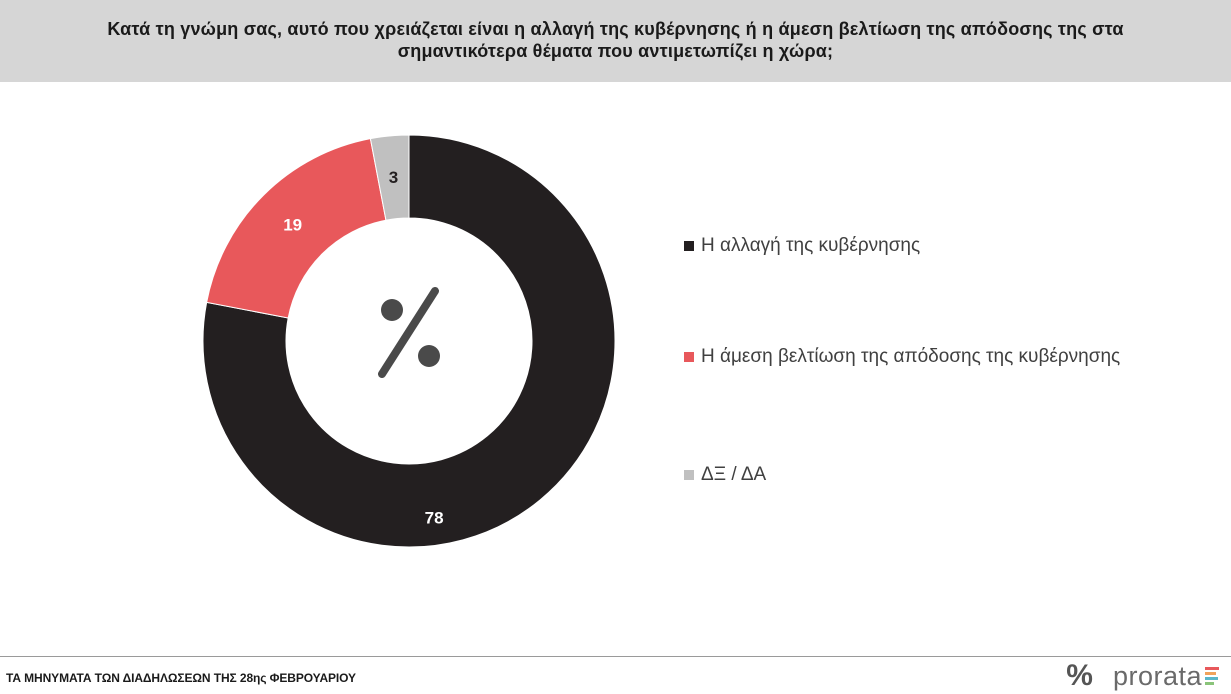  I want to click on center-percent-dot-top, so click(392, 310).